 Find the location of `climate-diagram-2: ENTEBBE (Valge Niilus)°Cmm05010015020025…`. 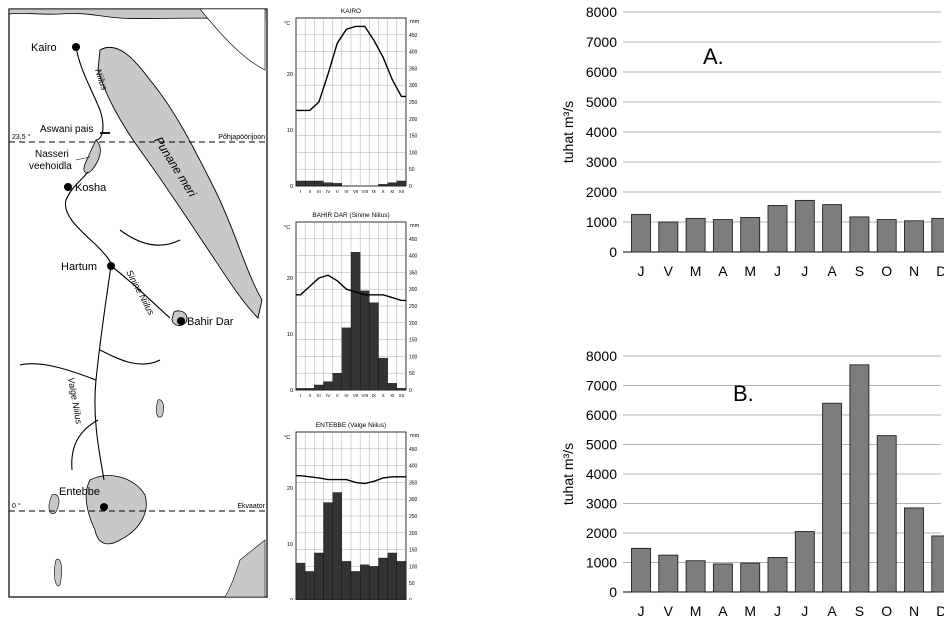

climate-diagram-2: ENTEBBE (Valge Niilus)°Cmm05010015020025… is located at coordinates (352, 511).